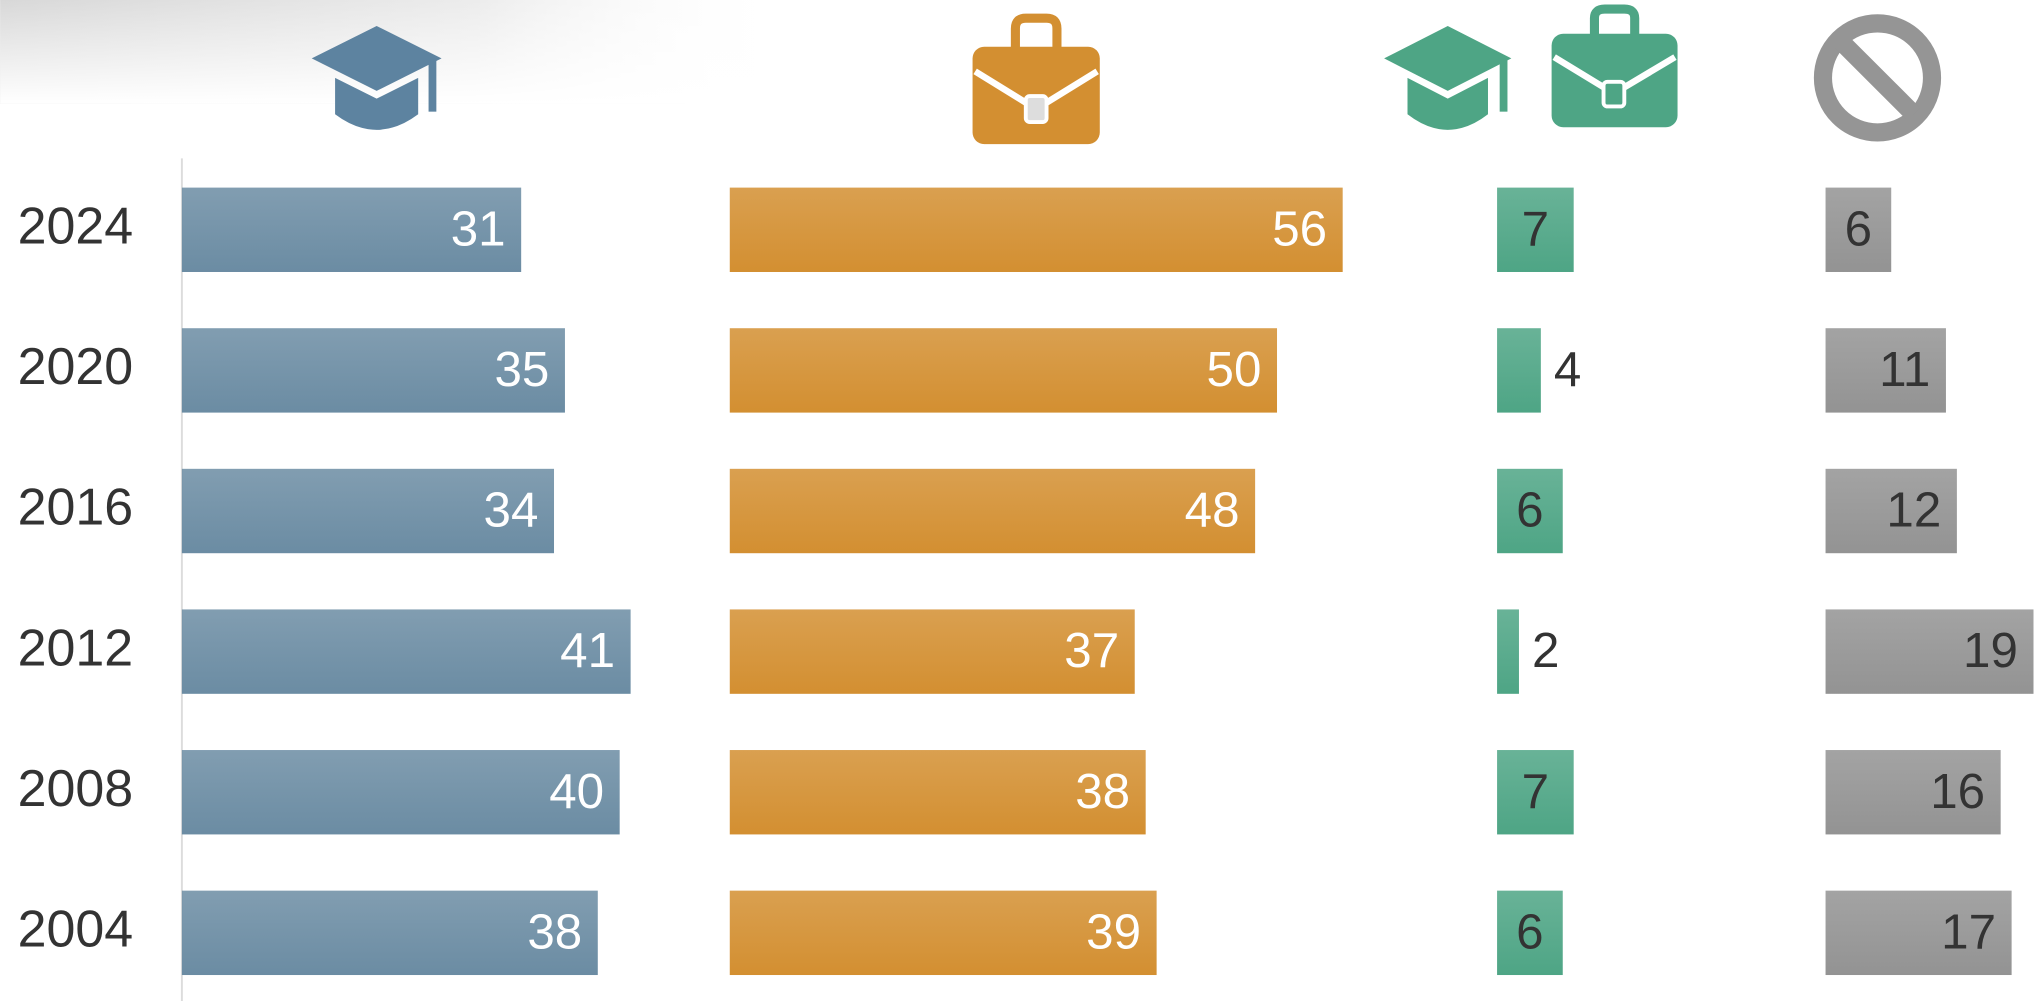 The image size is (2036, 1001). I want to click on value-label: 48, so click(1212, 510).